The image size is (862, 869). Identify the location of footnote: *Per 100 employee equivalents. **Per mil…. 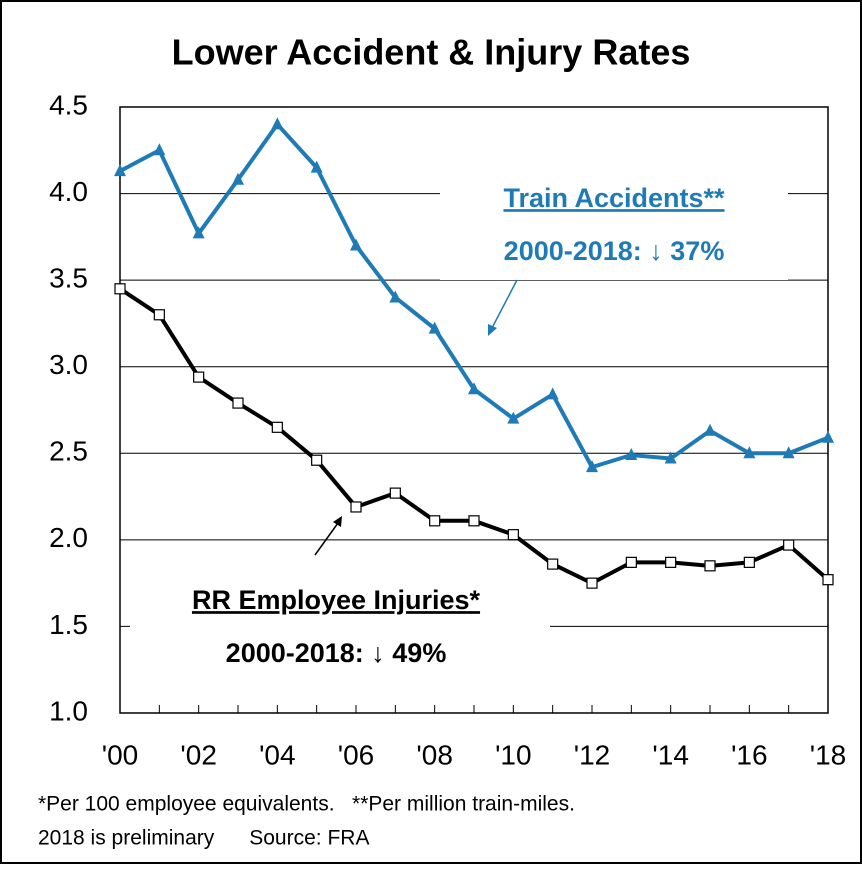
(306, 804).